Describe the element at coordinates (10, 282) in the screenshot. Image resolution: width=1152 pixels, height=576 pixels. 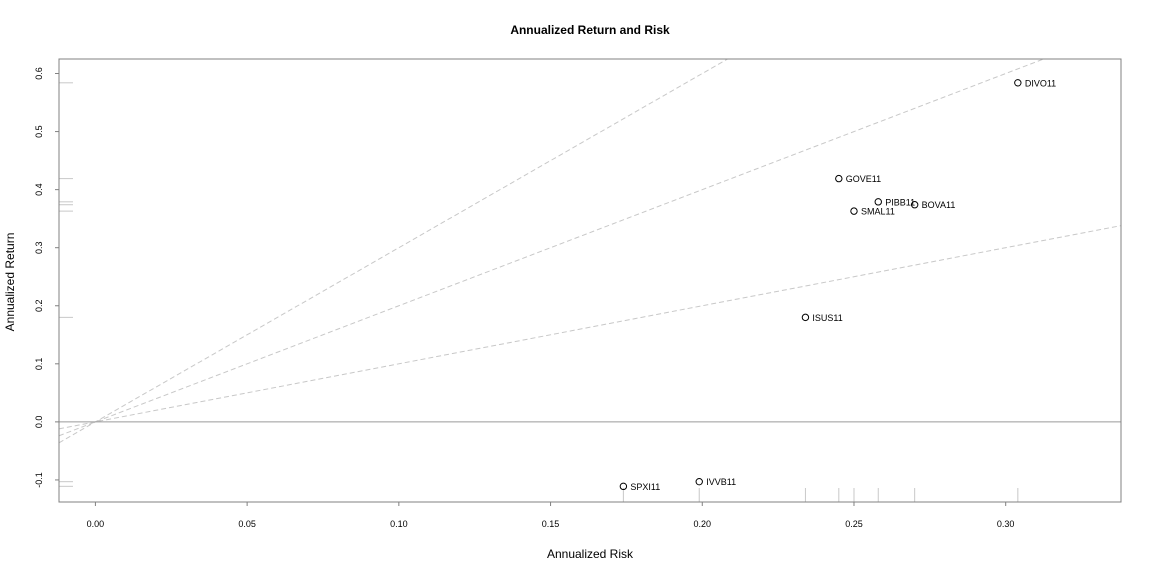
I see `y-axis-label: Annualized Return` at that location.